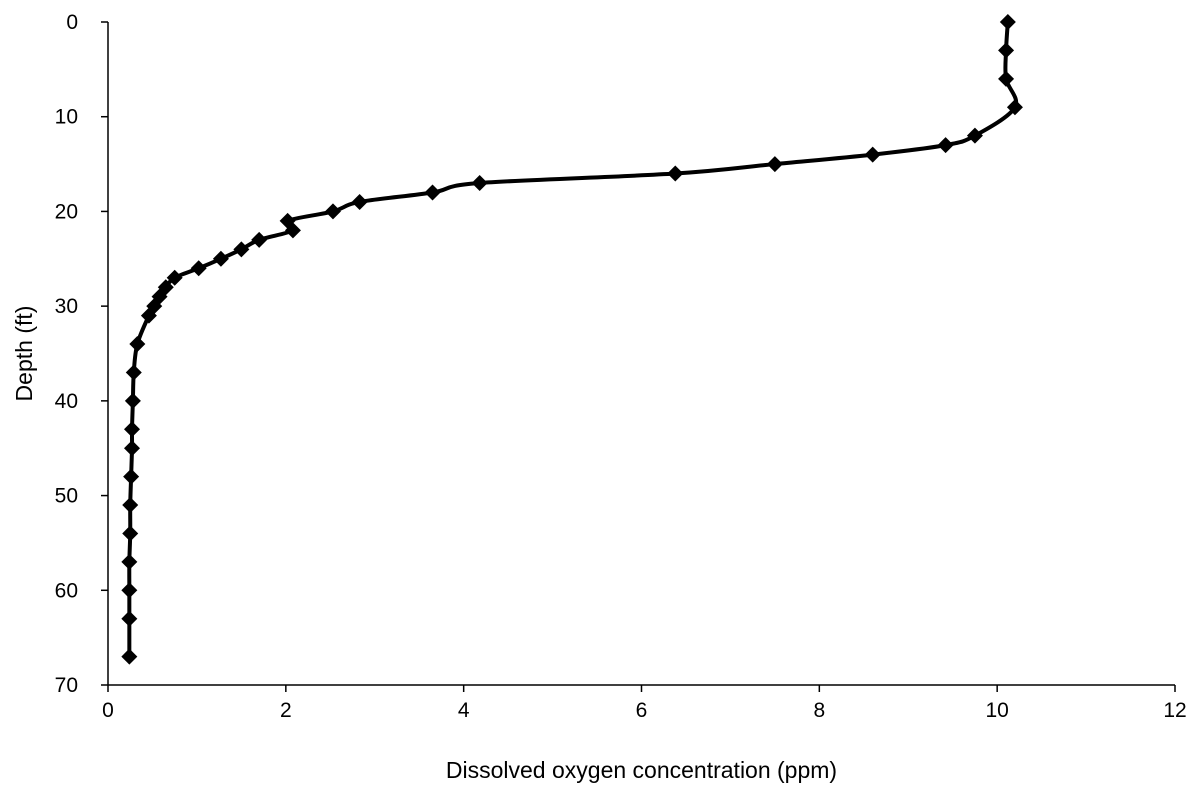 The width and height of the screenshot is (1200, 790). What do you see at coordinates (66, 496) in the screenshot?
I see `y-tick-label: 50` at bounding box center [66, 496].